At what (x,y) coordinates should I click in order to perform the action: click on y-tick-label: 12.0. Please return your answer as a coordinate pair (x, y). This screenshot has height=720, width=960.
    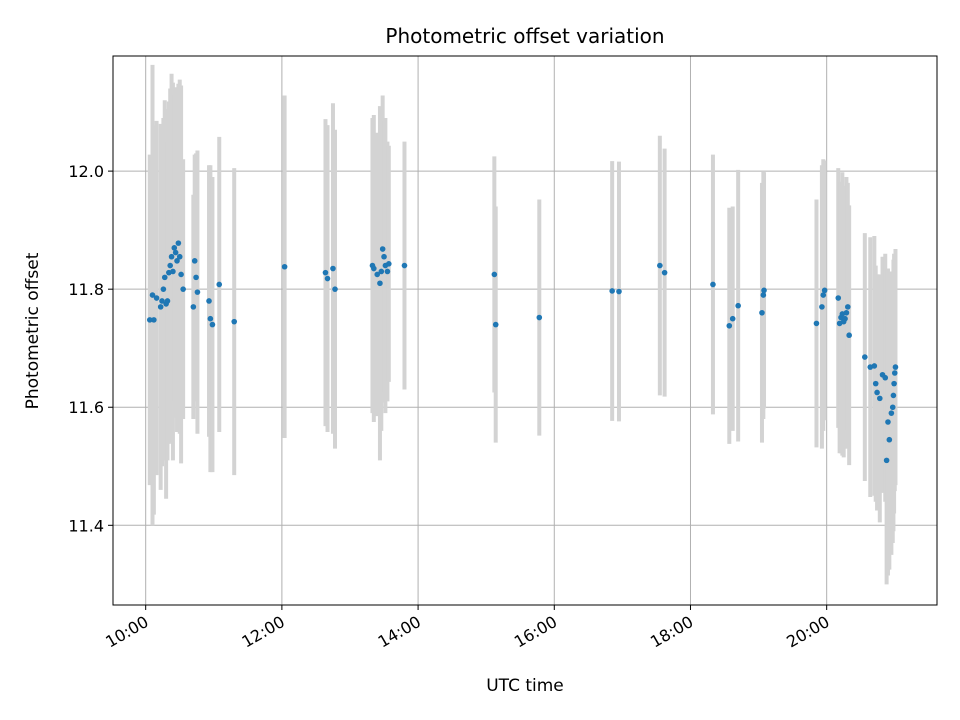
    Looking at the image, I should click on (86, 171).